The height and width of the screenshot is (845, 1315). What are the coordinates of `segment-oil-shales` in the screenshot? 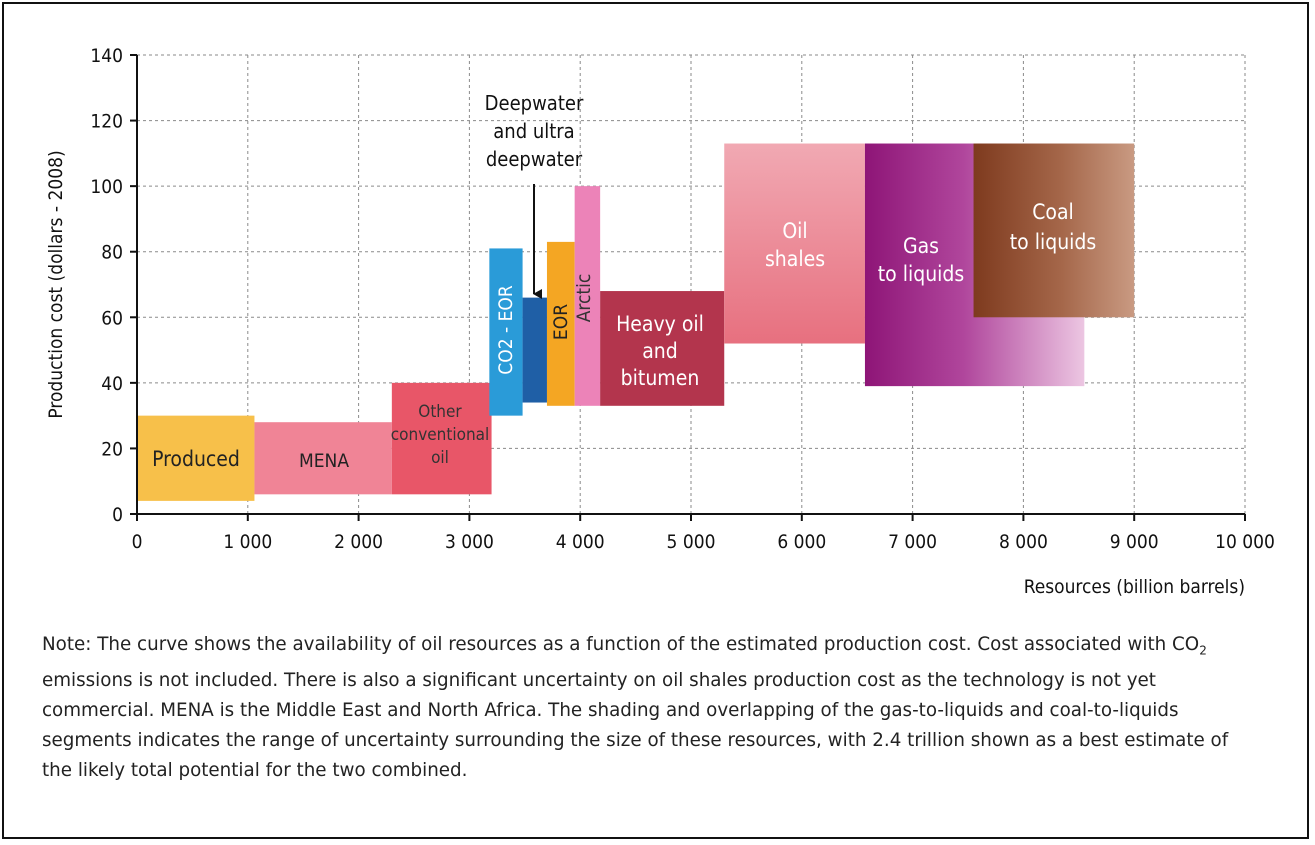 It's located at (794, 243).